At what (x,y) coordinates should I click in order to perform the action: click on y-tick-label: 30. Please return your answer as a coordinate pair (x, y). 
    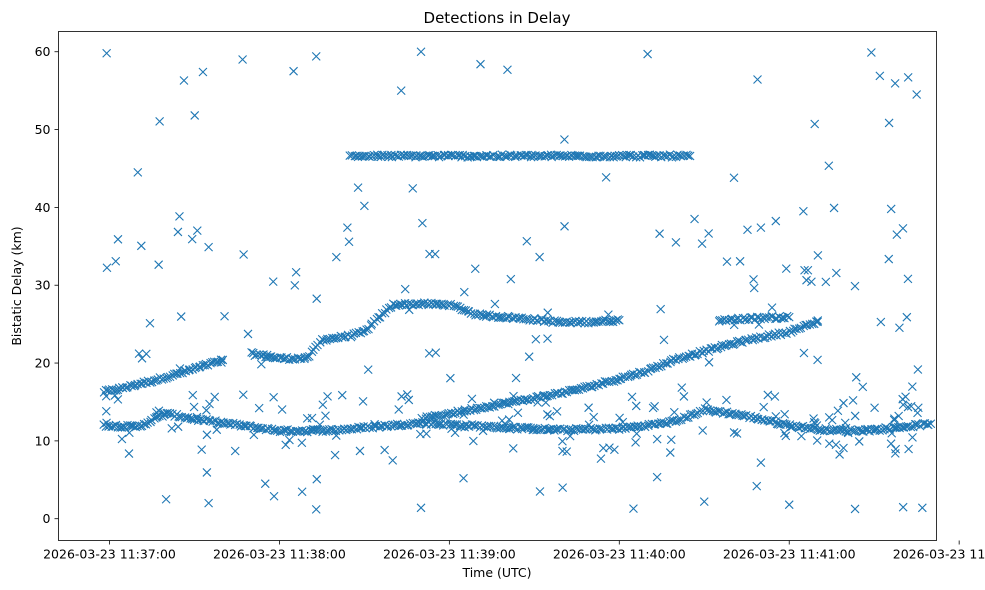
    Looking at the image, I should click on (43, 285).